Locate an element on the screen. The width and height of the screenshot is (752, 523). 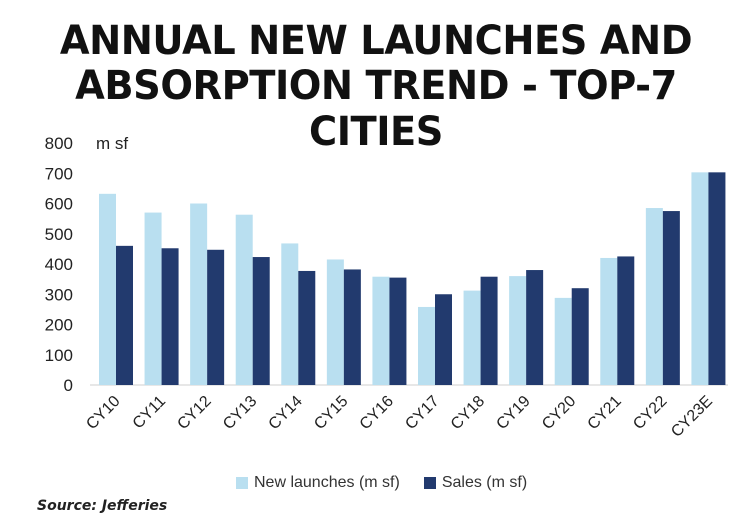
legend-label-launches: New launches (m sf) is located at coordinates (327, 482).